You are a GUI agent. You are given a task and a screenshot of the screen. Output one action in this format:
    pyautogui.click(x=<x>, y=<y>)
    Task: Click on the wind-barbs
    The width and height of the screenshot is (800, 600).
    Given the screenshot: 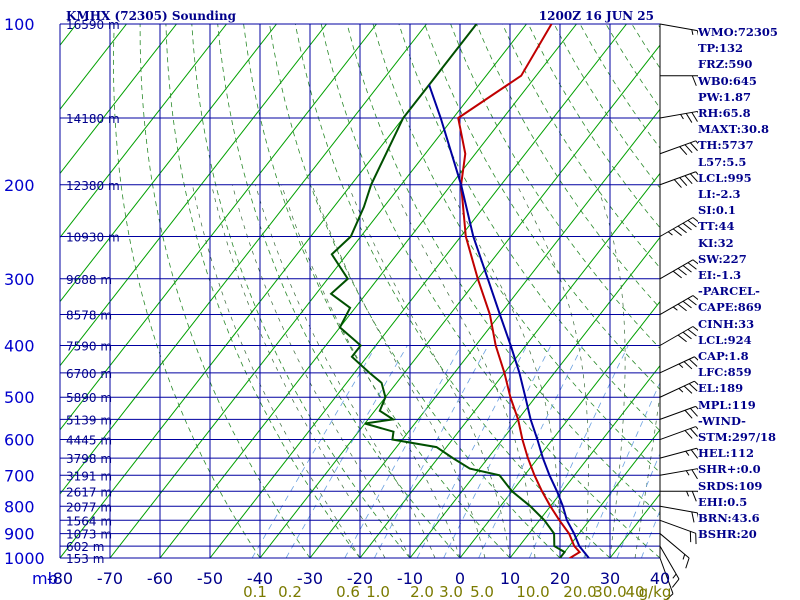 What is the action you would take?
    pyautogui.click(x=678, y=311)
    